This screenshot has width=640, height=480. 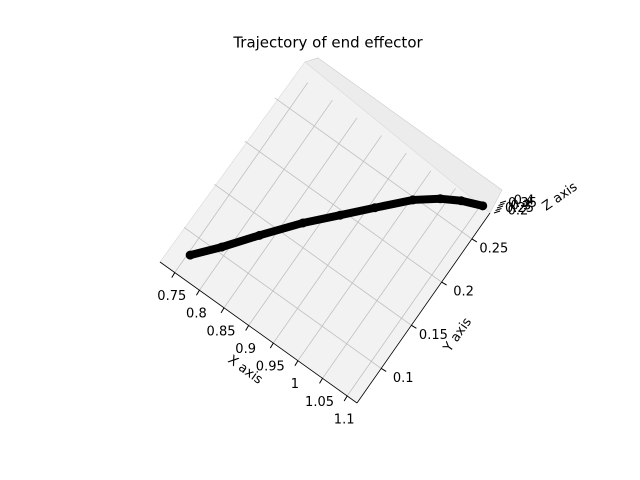 I want to click on trajectory-line, so click(x=336, y=227).